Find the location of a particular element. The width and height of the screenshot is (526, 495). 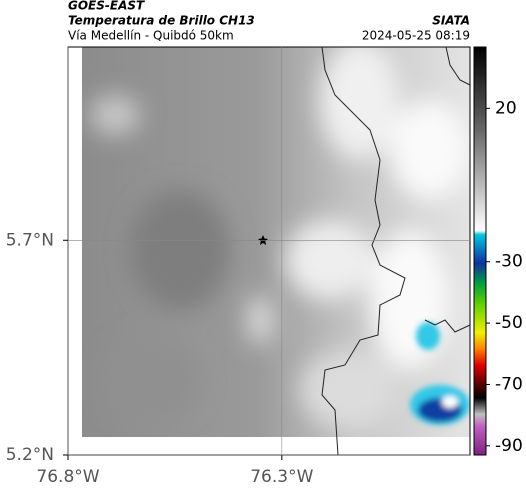

colorbar-tick-label: -30 is located at coordinates (509, 262).